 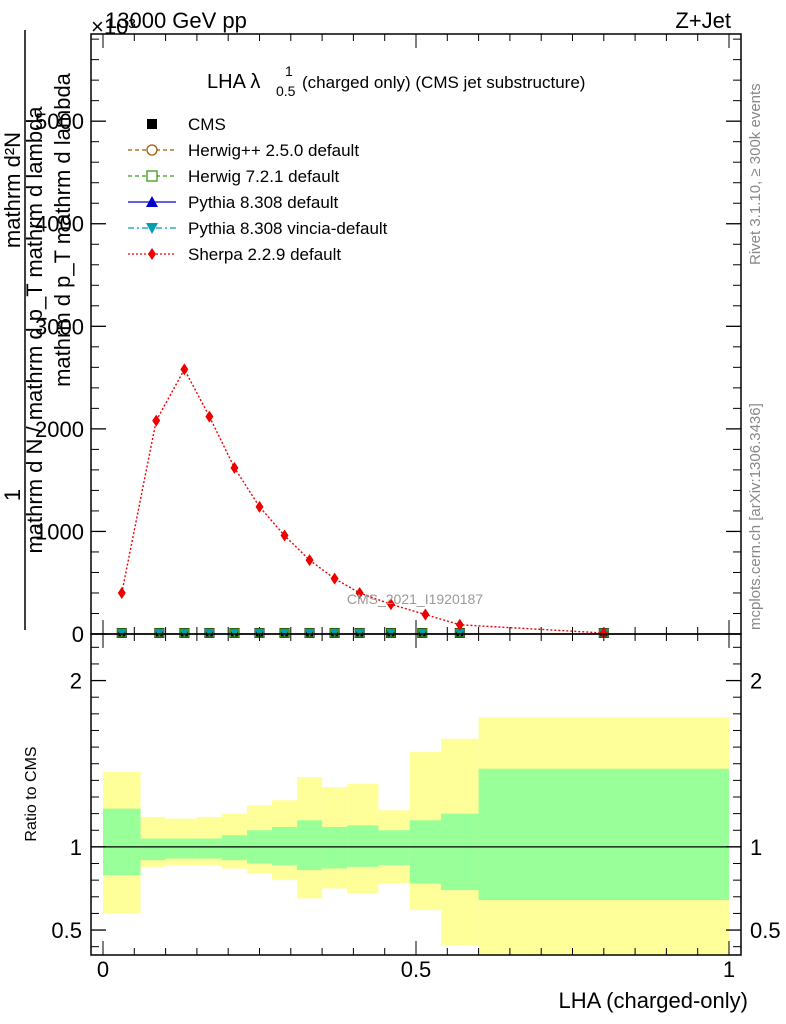 I want to click on legend-label: Pythia 8.308 vincia-default, so click(x=288, y=228).